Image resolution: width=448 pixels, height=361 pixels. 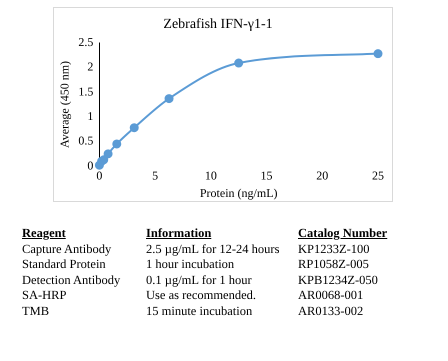 I want to click on text: Capture Antibody, so click(x=67, y=249).